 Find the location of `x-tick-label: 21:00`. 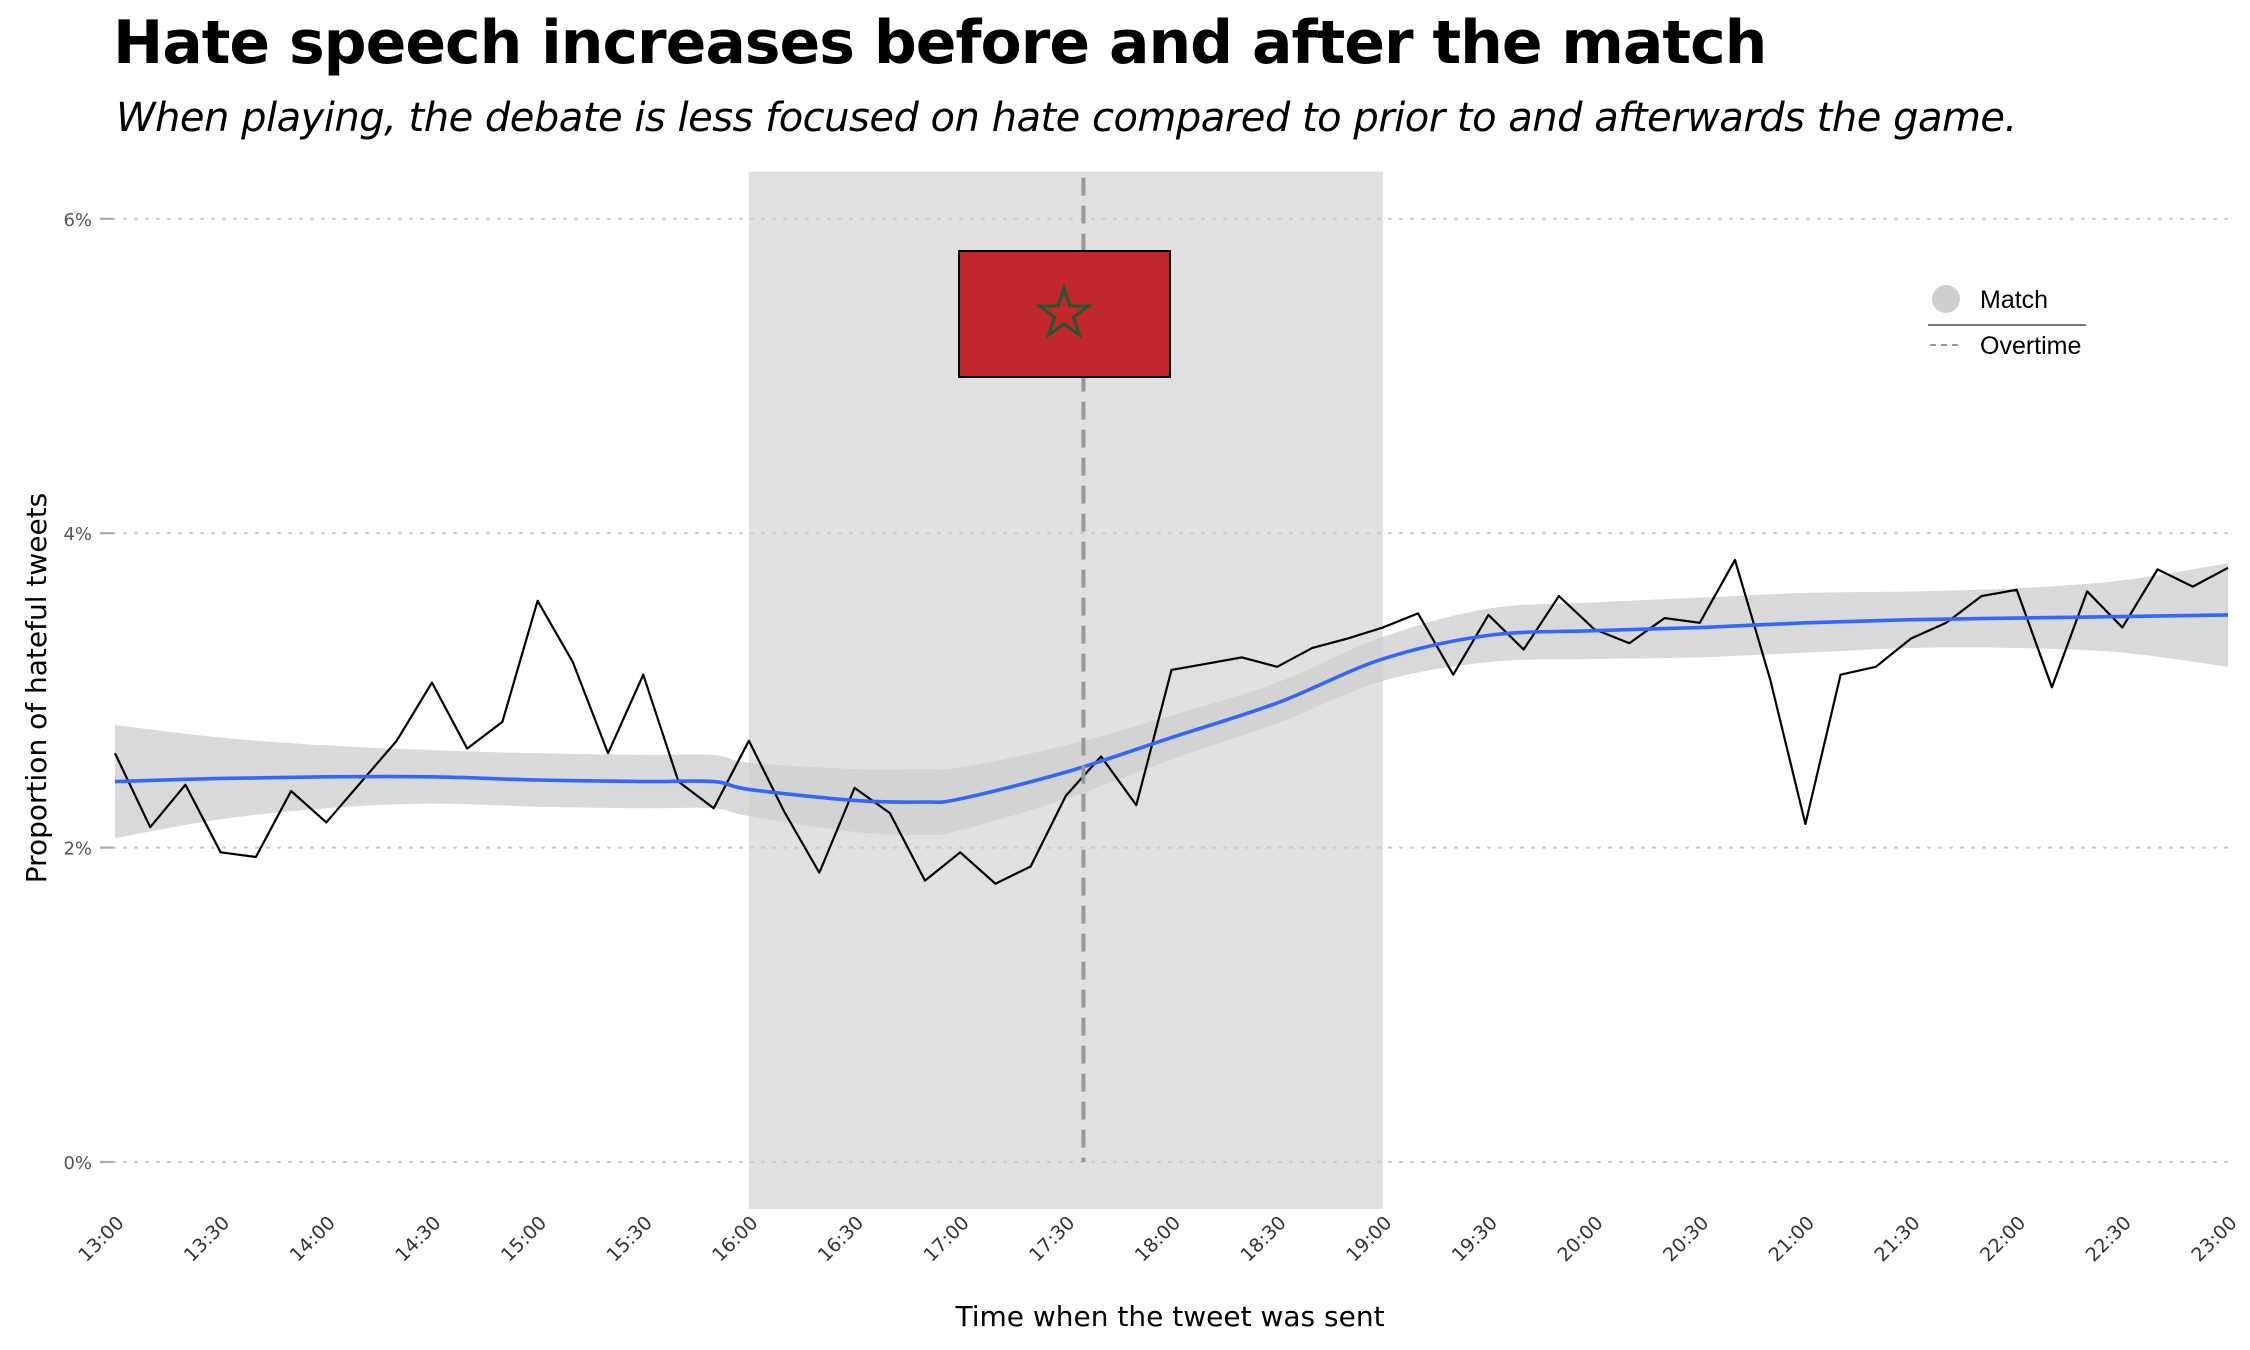

x-tick-label: 21:00 is located at coordinates (1792, 1239).